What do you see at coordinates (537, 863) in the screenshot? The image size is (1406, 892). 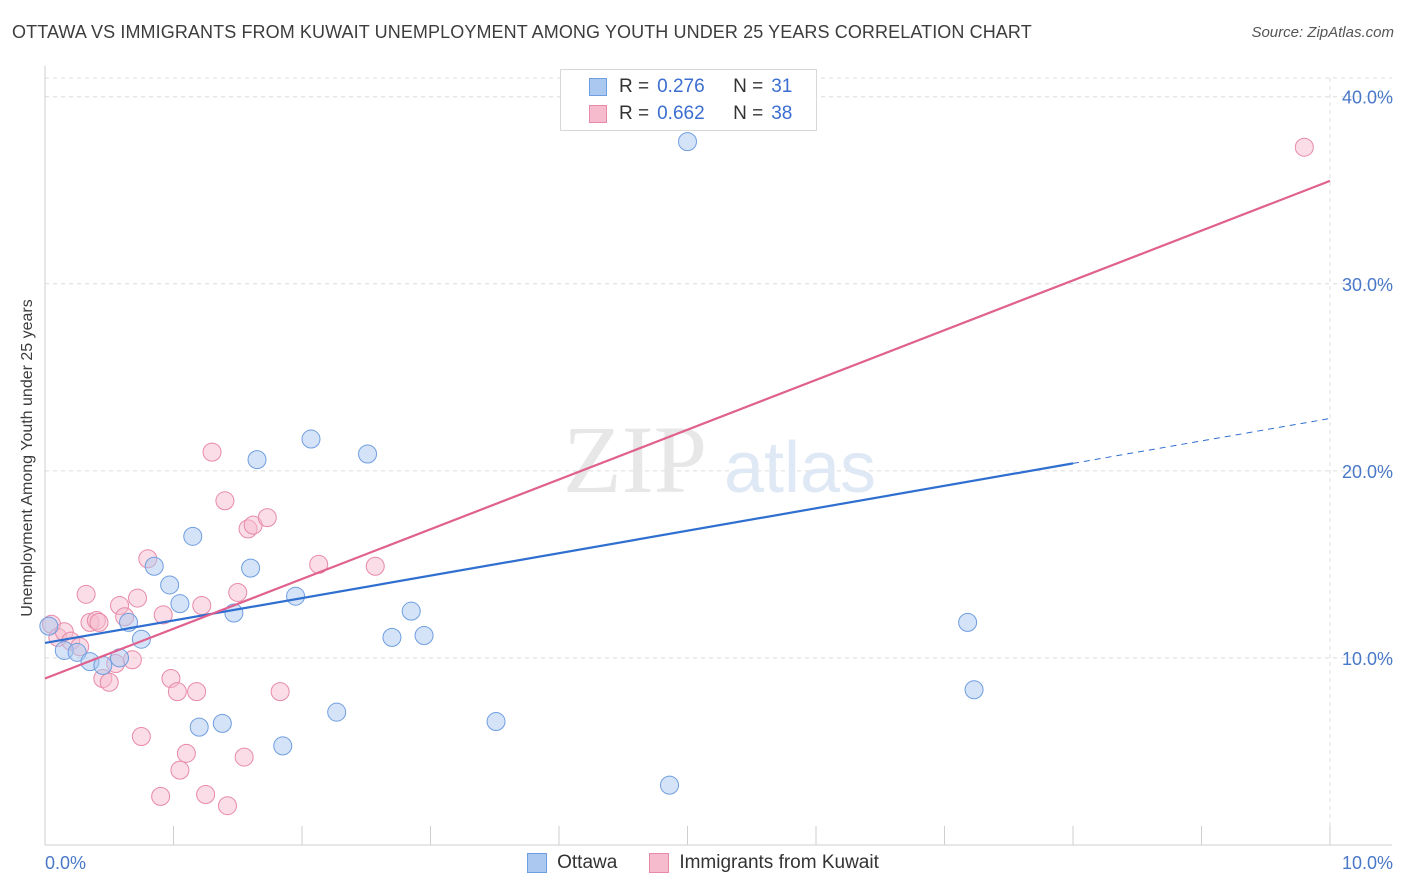 I see `bottom-legend-swatch-ottawa` at bounding box center [537, 863].